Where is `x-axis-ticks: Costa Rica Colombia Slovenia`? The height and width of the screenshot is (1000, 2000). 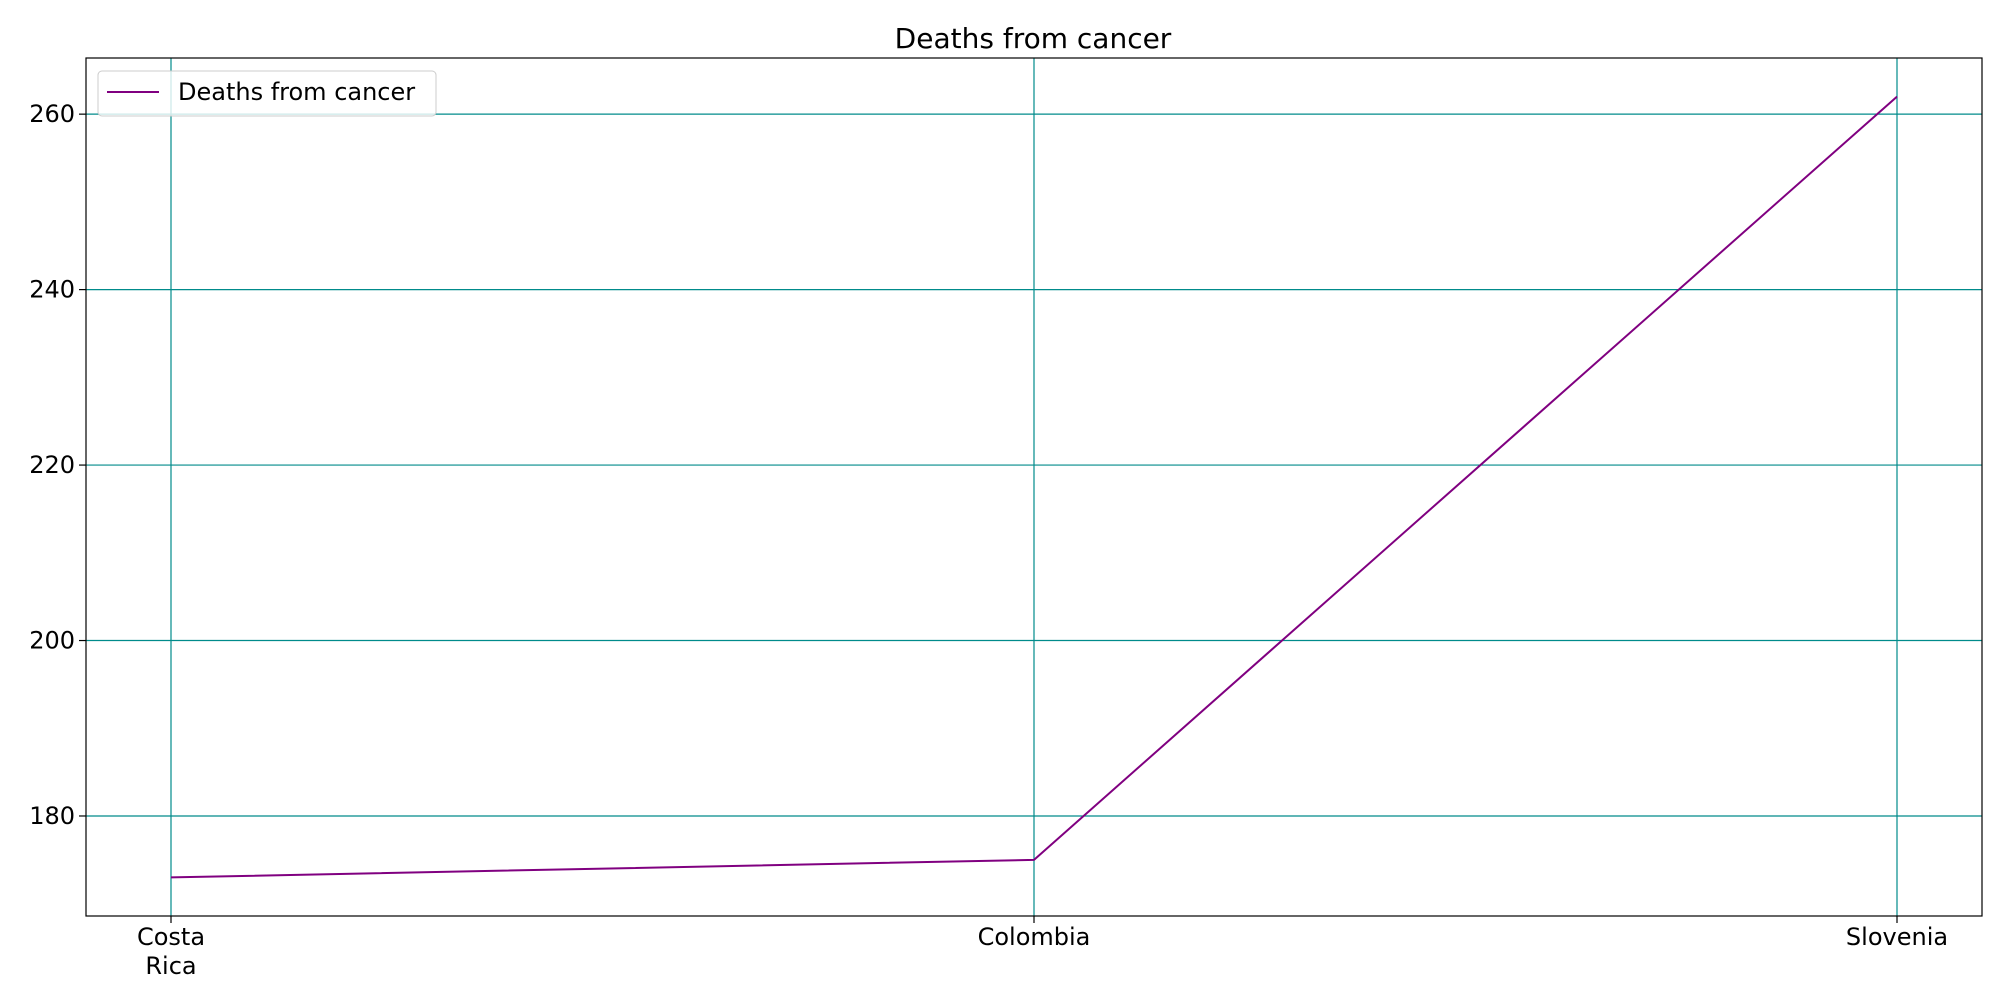
x-axis-ticks: Costa Rica Colombia Slovenia is located at coordinates (1042, 948).